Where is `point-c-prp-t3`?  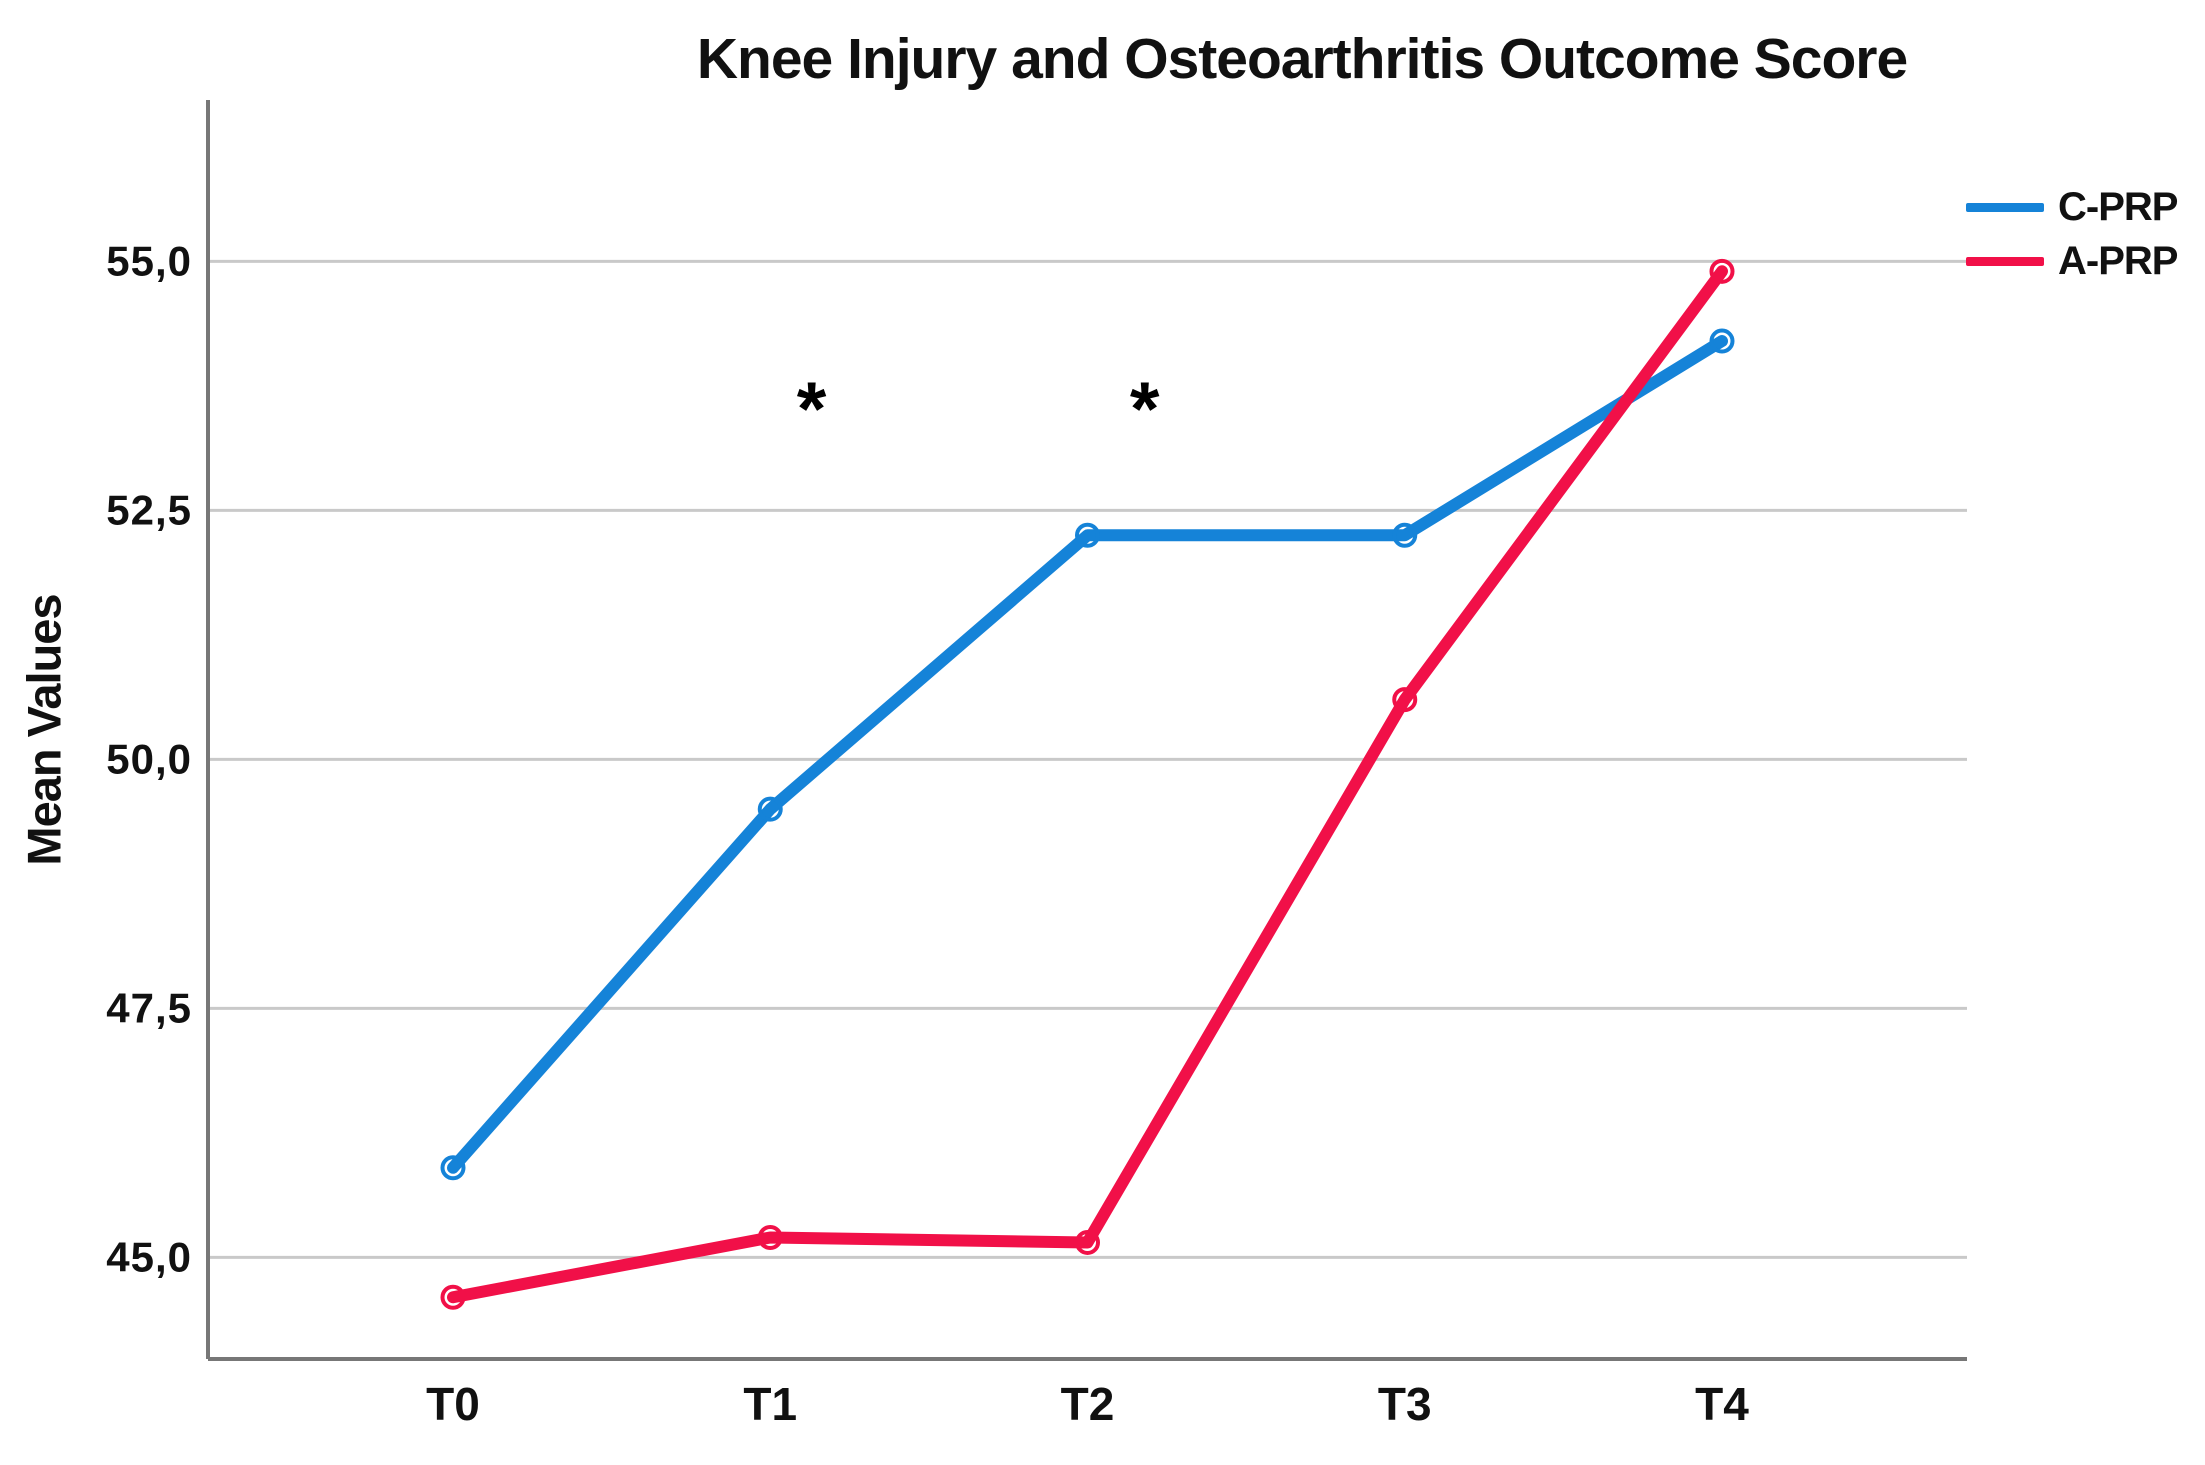 point-c-prp-t3 is located at coordinates (1405, 535).